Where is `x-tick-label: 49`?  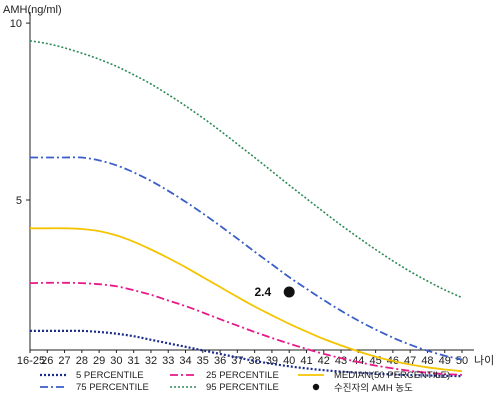 x-tick-label: 49 is located at coordinates (445, 361).